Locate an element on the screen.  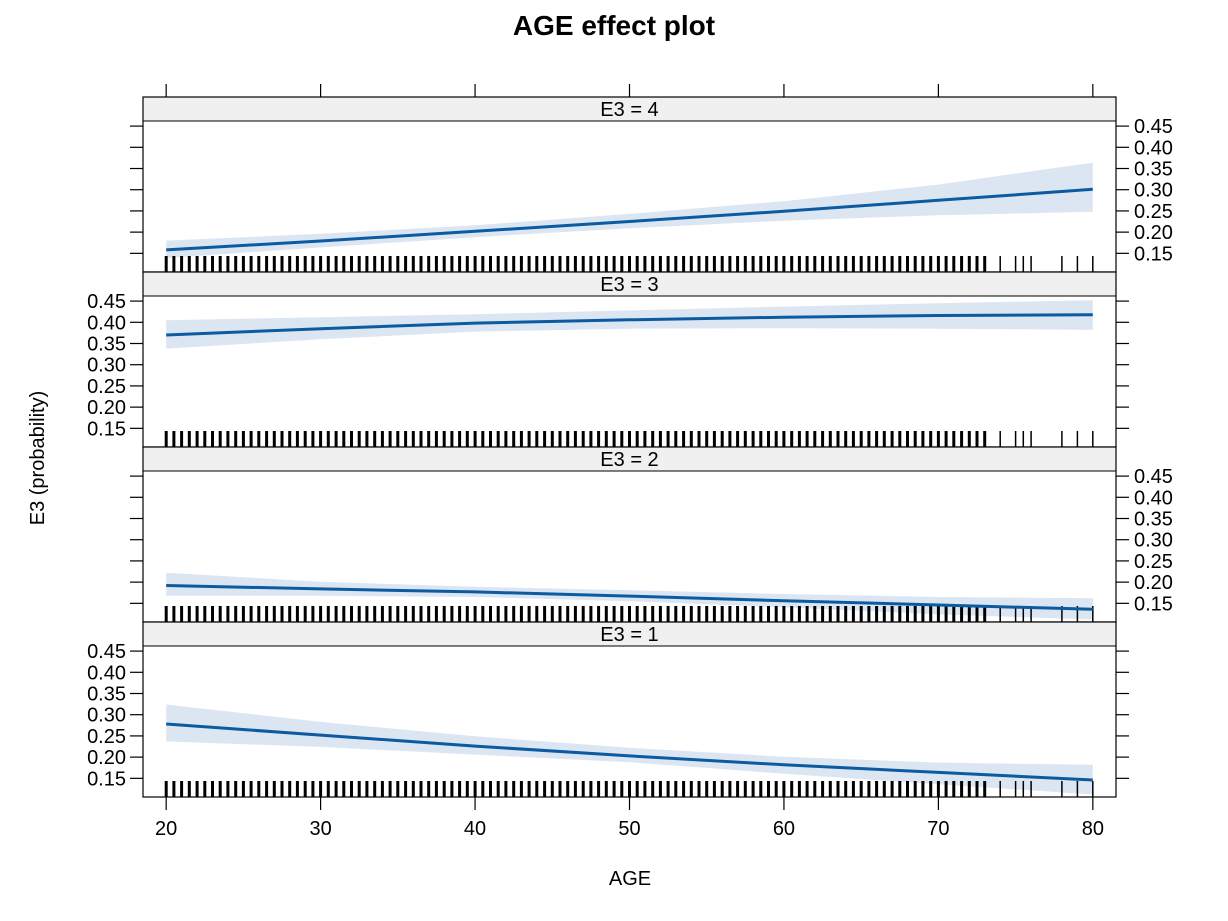
y-axis-label: E3 (probability) is located at coordinates (38, 458).